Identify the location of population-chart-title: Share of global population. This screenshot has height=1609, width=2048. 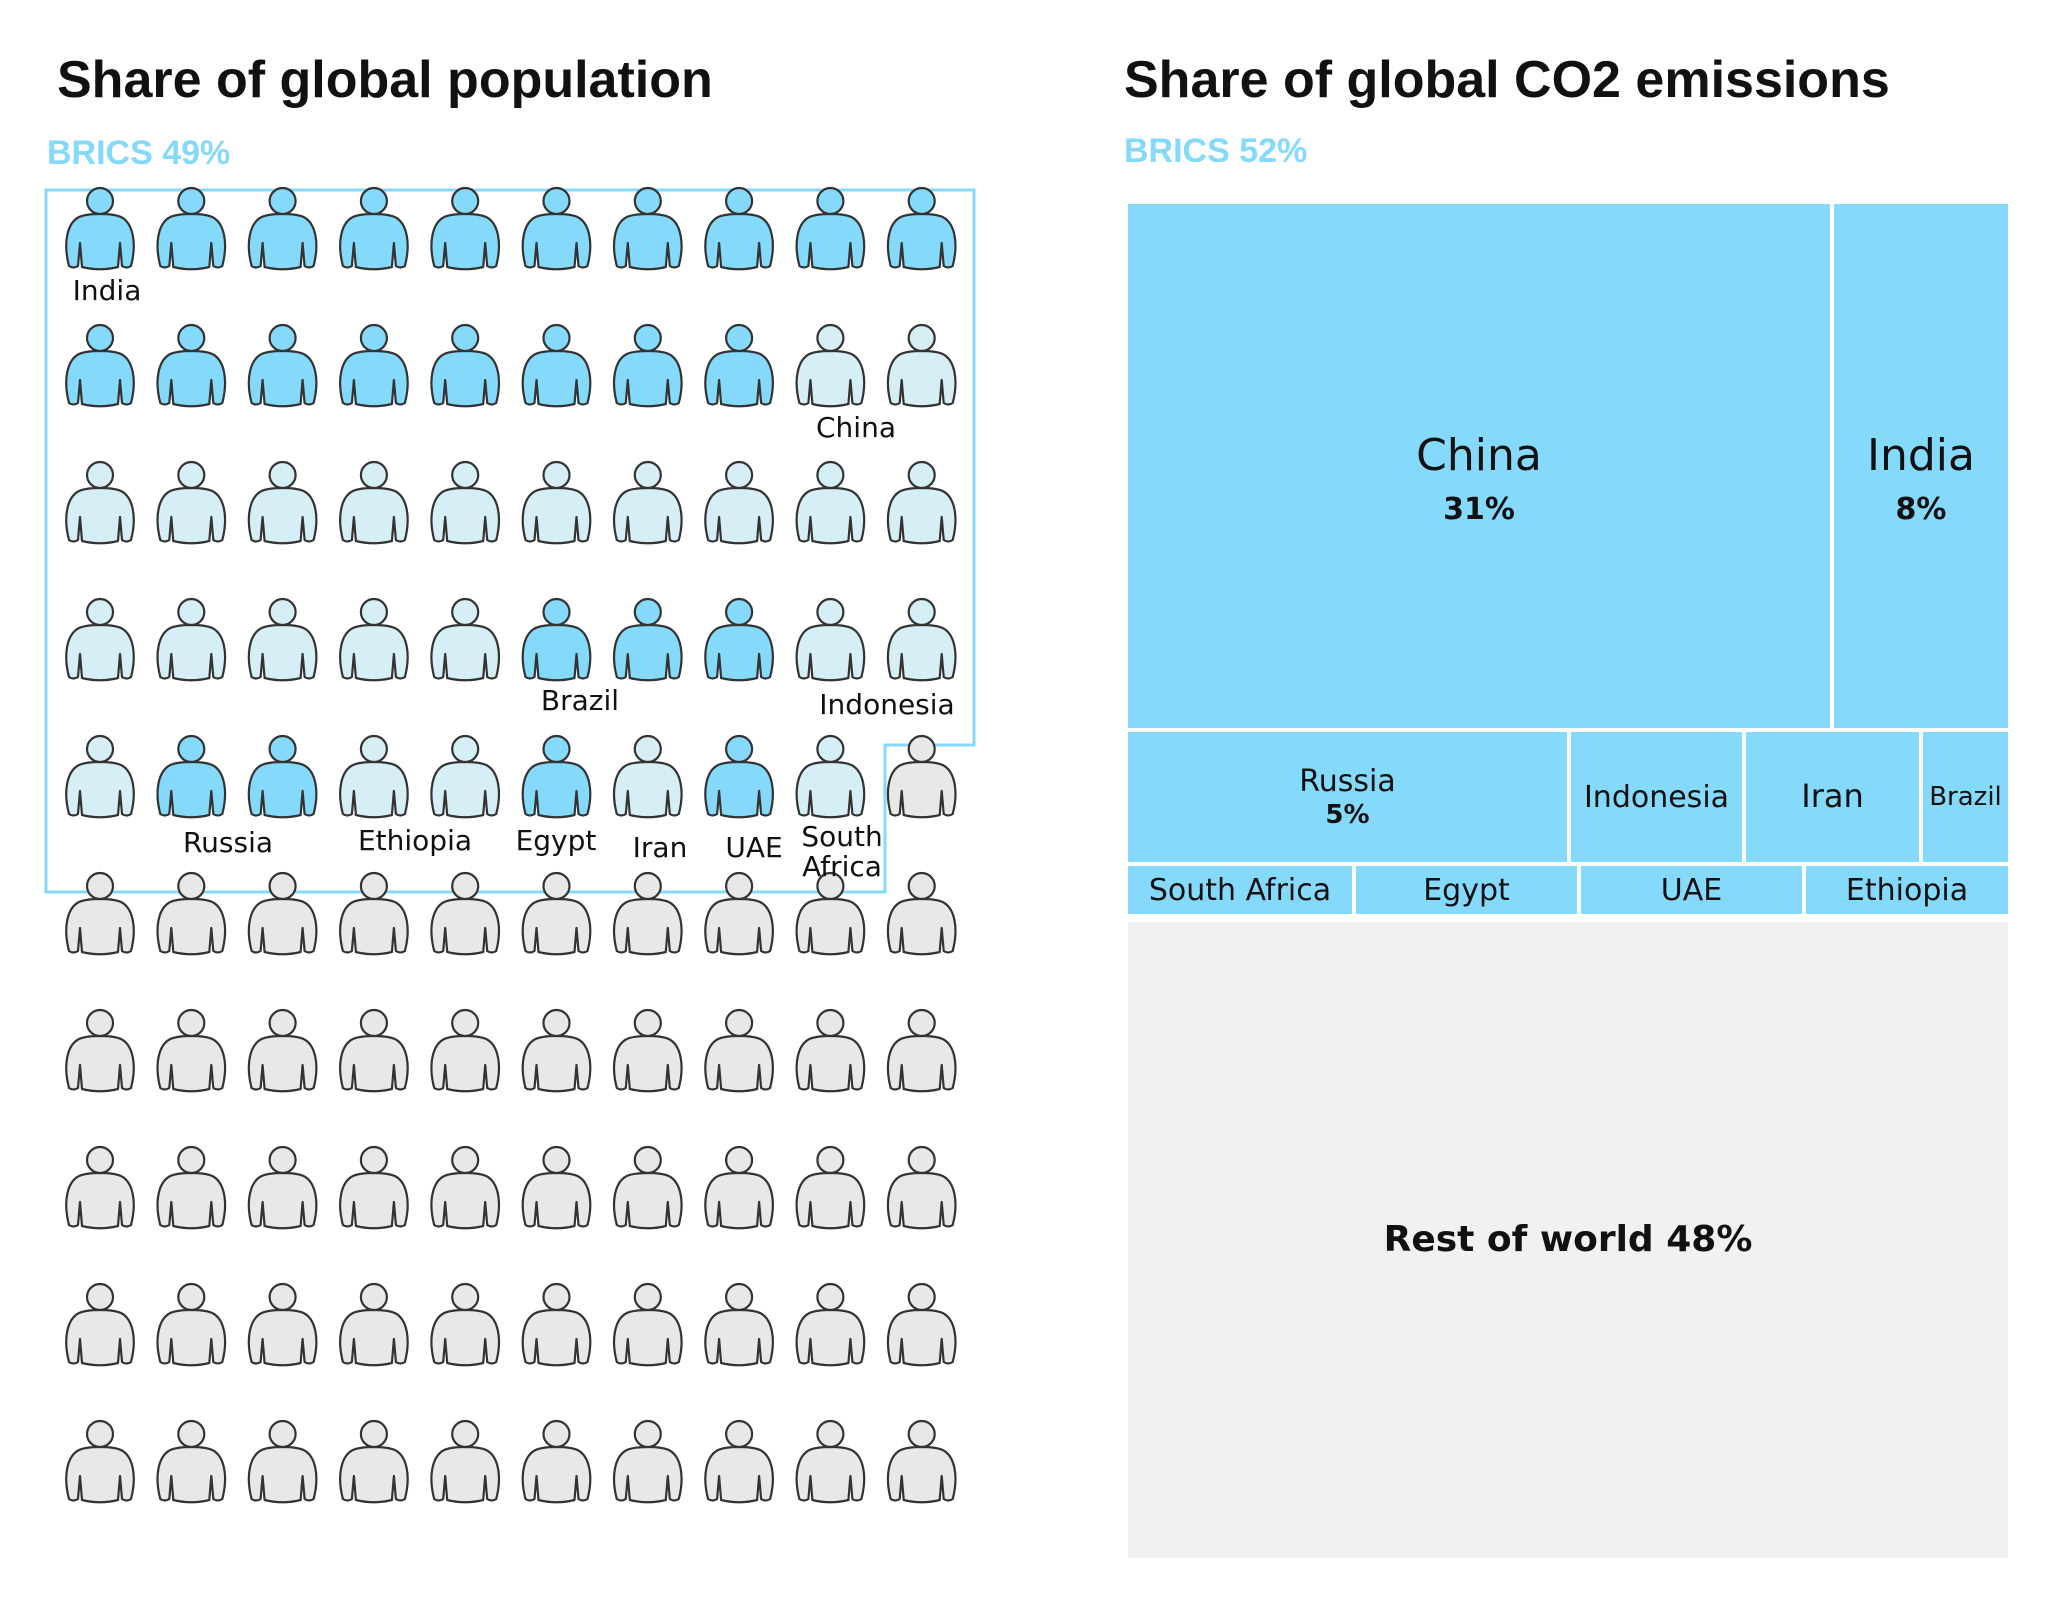
(385, 80).